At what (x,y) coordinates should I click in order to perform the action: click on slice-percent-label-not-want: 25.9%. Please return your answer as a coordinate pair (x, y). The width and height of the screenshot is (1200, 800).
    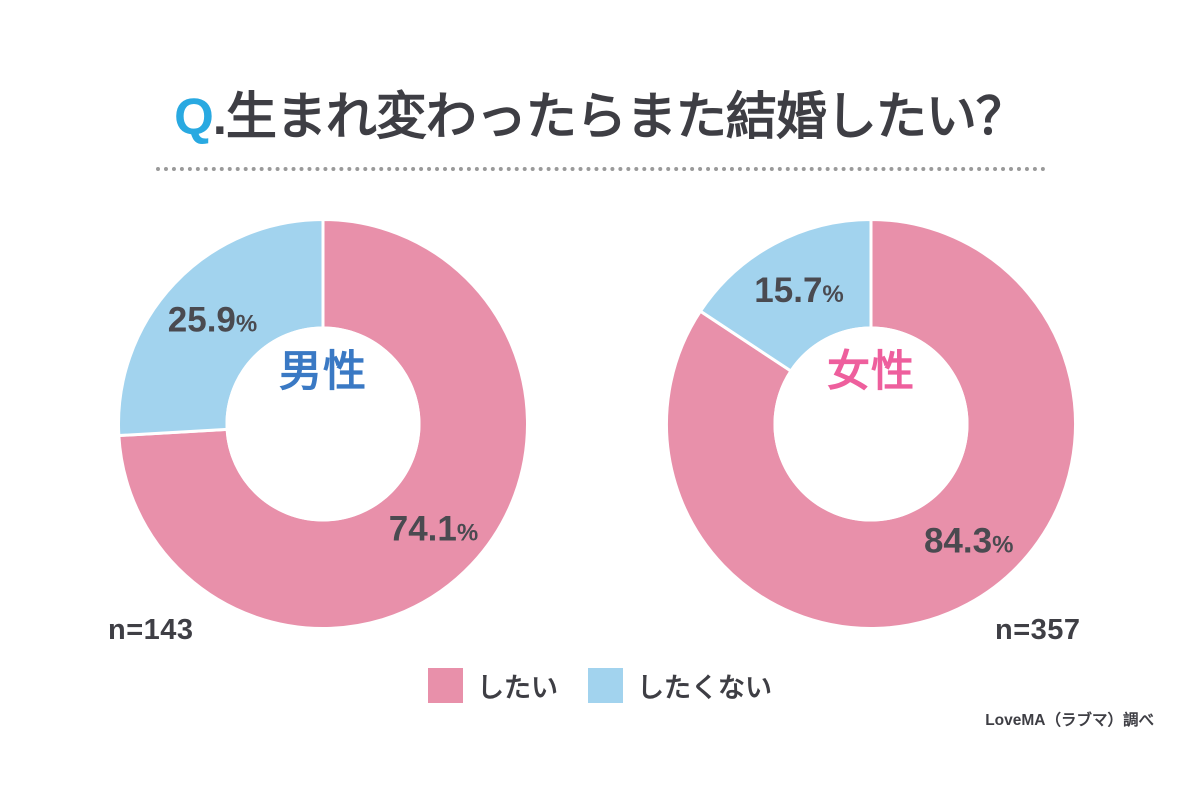
    Looking at the image, I should click on (212, 320).